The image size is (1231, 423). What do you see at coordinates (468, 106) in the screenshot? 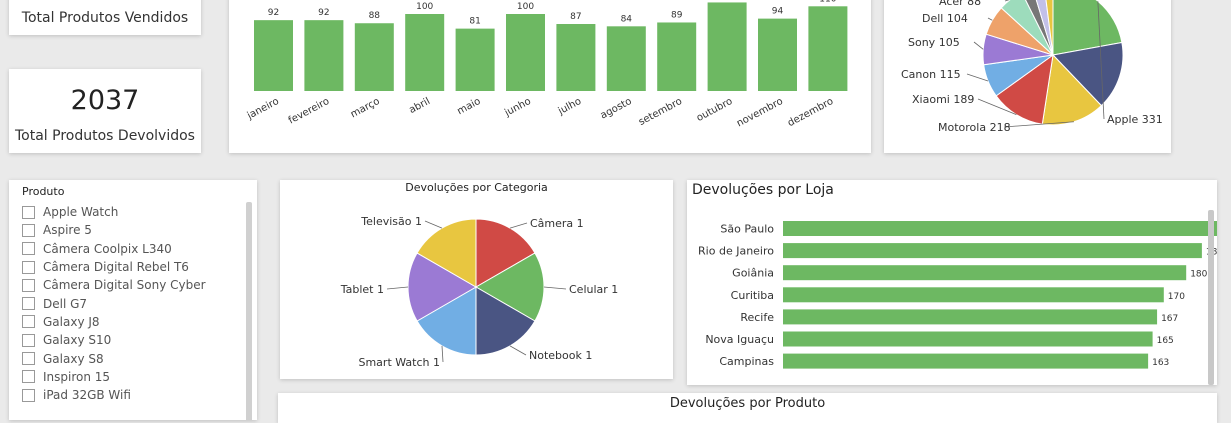
I see `x-tick-label: maio` at bounding box center [468, 106].